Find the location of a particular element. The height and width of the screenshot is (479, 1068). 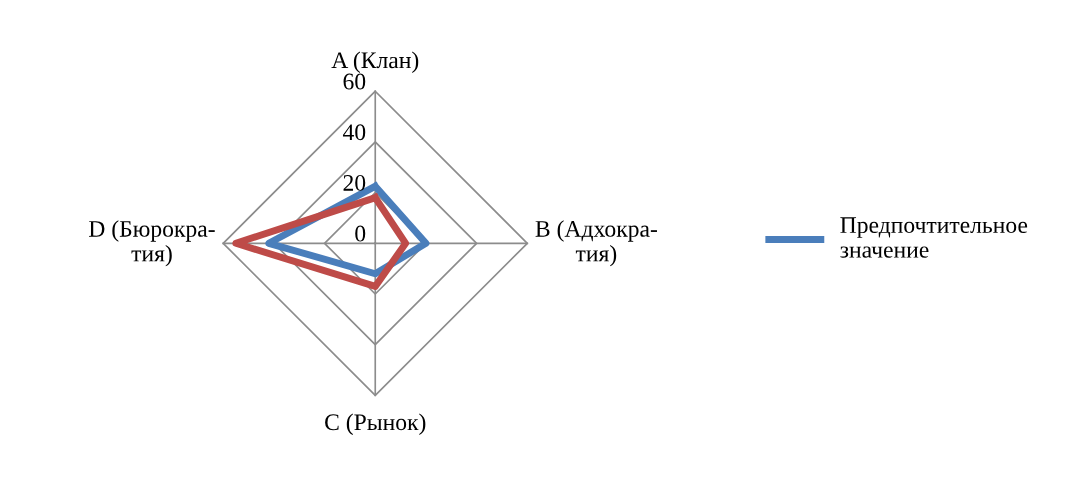

spoke-label: B (Адхокра- тия) is located at coordinates (596, 243).